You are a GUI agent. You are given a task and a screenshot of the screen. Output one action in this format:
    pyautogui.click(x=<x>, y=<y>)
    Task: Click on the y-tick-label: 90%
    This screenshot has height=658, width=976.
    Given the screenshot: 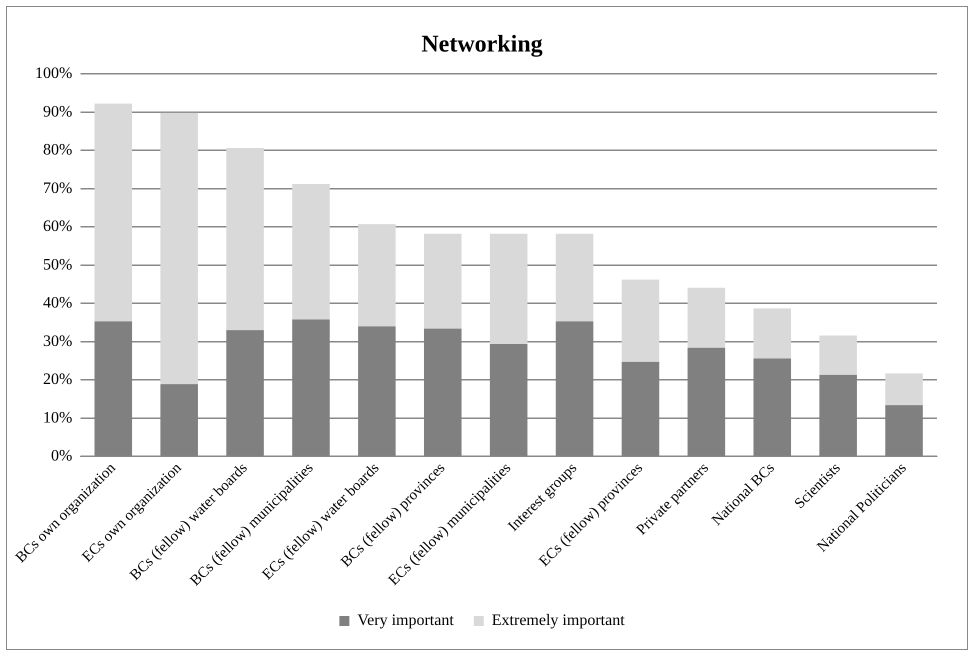 What is the action you would take?
    pyautogui.click(x=57, y=111)
    